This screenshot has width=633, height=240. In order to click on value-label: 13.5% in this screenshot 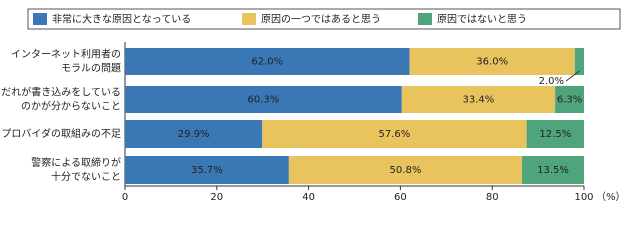, I will do `click(553, 170)`.